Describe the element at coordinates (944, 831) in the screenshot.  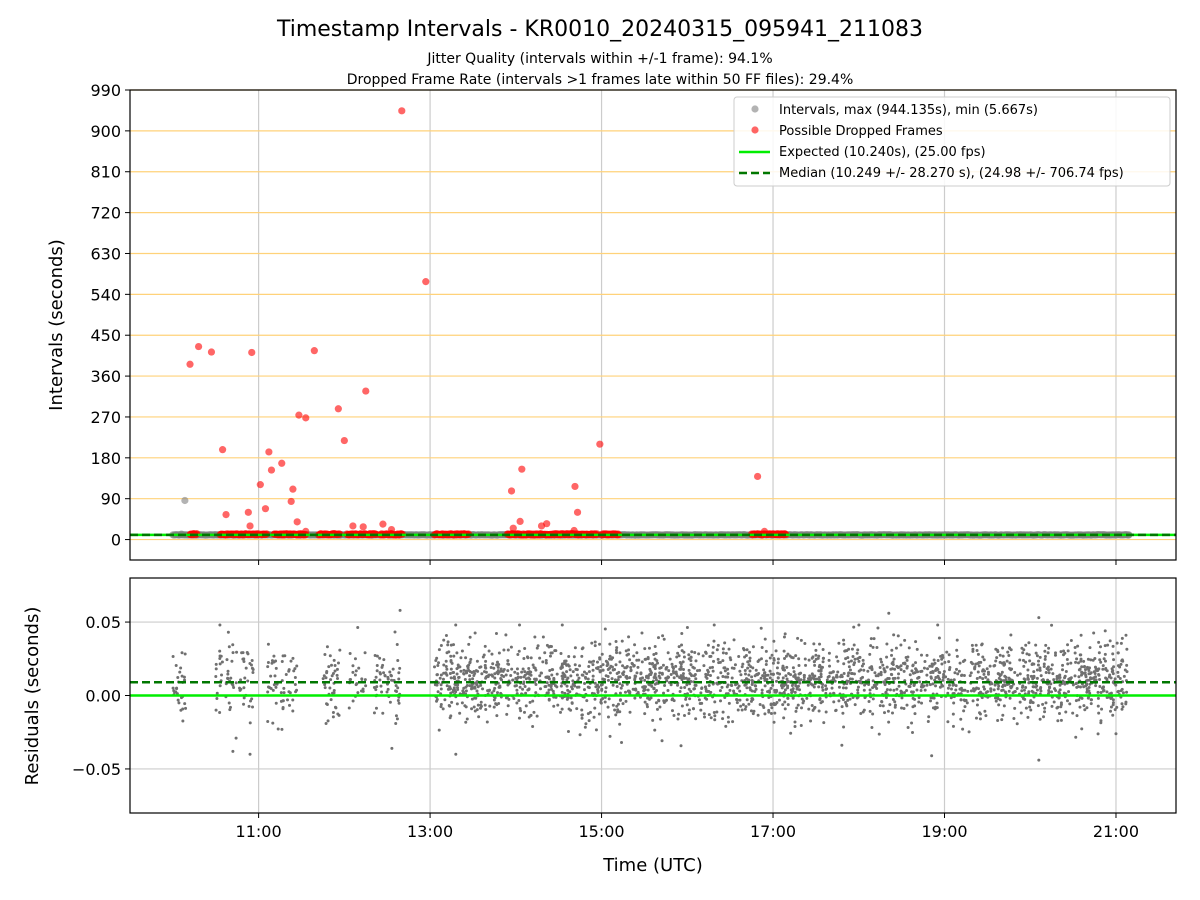
I see `bottom-x-tick-label: 19:00` at that location.